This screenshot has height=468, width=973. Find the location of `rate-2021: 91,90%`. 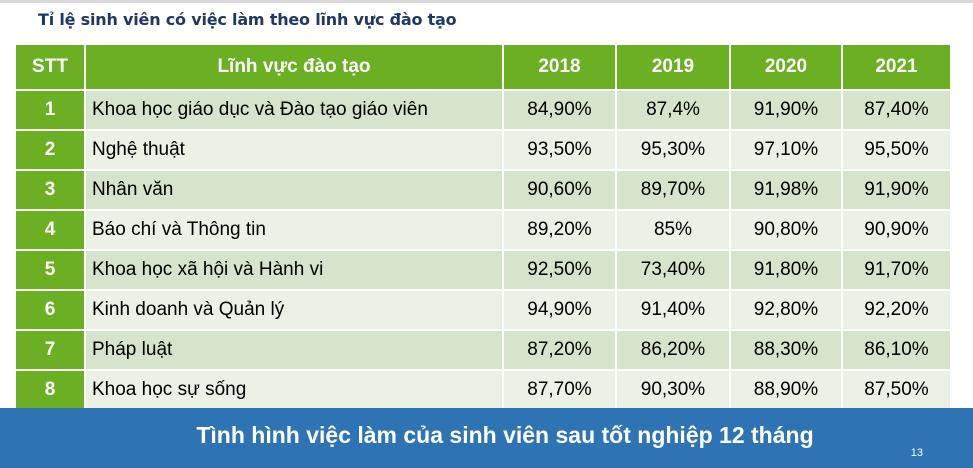

rate-2021: 91,90% is located at coordinates (896, 190).